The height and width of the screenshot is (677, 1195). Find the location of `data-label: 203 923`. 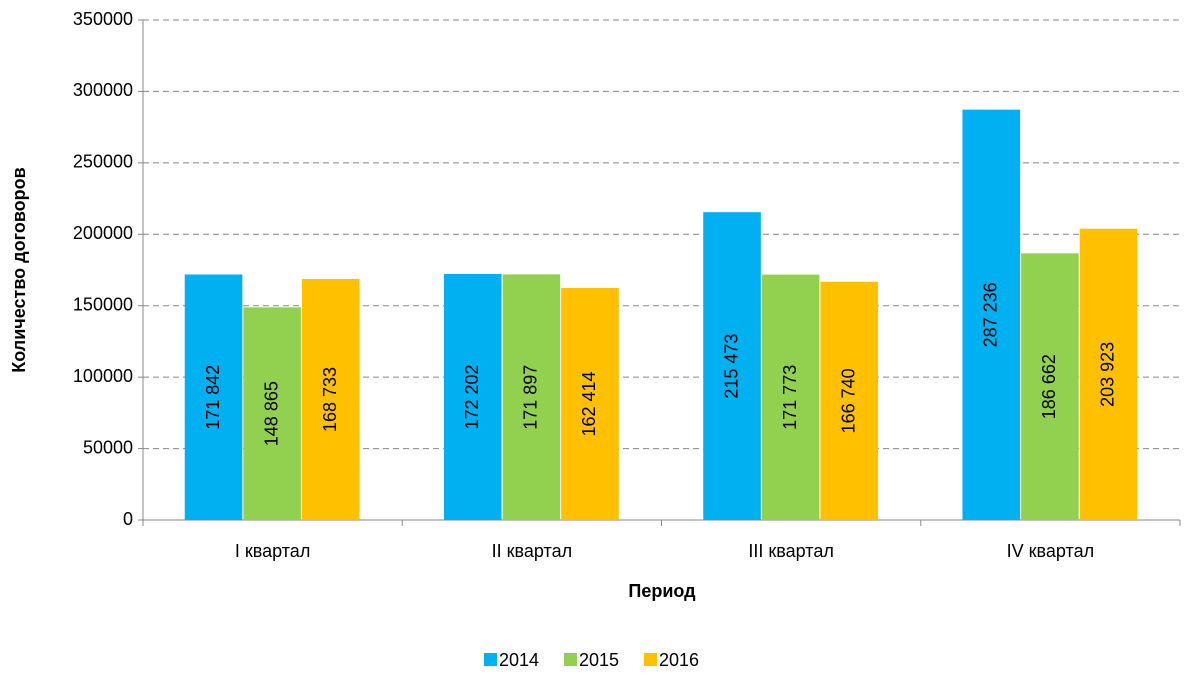

data-label: 203 923 is located at coordinates (1108, 374).